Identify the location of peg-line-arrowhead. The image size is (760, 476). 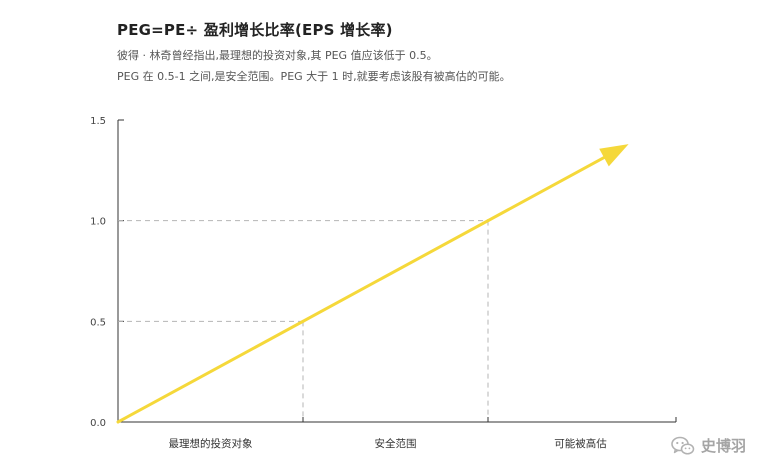
(614, 155).